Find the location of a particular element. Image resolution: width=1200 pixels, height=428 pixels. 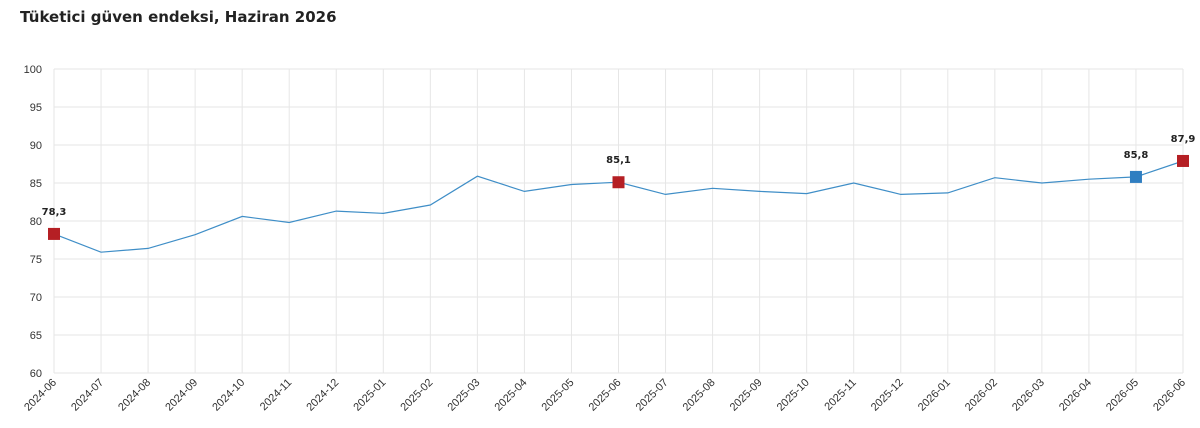

x-tick-label: 2024-11 is located at coordinates (276, 395).